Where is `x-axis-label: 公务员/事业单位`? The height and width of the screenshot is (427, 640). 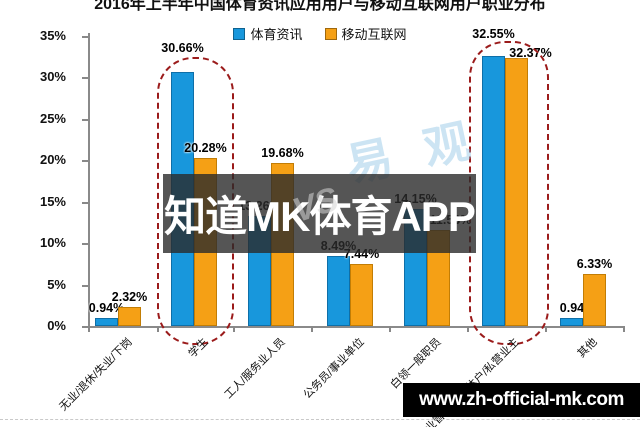 x-axis-label: 公务员/事业单位 is located at coordinates (334, 369).